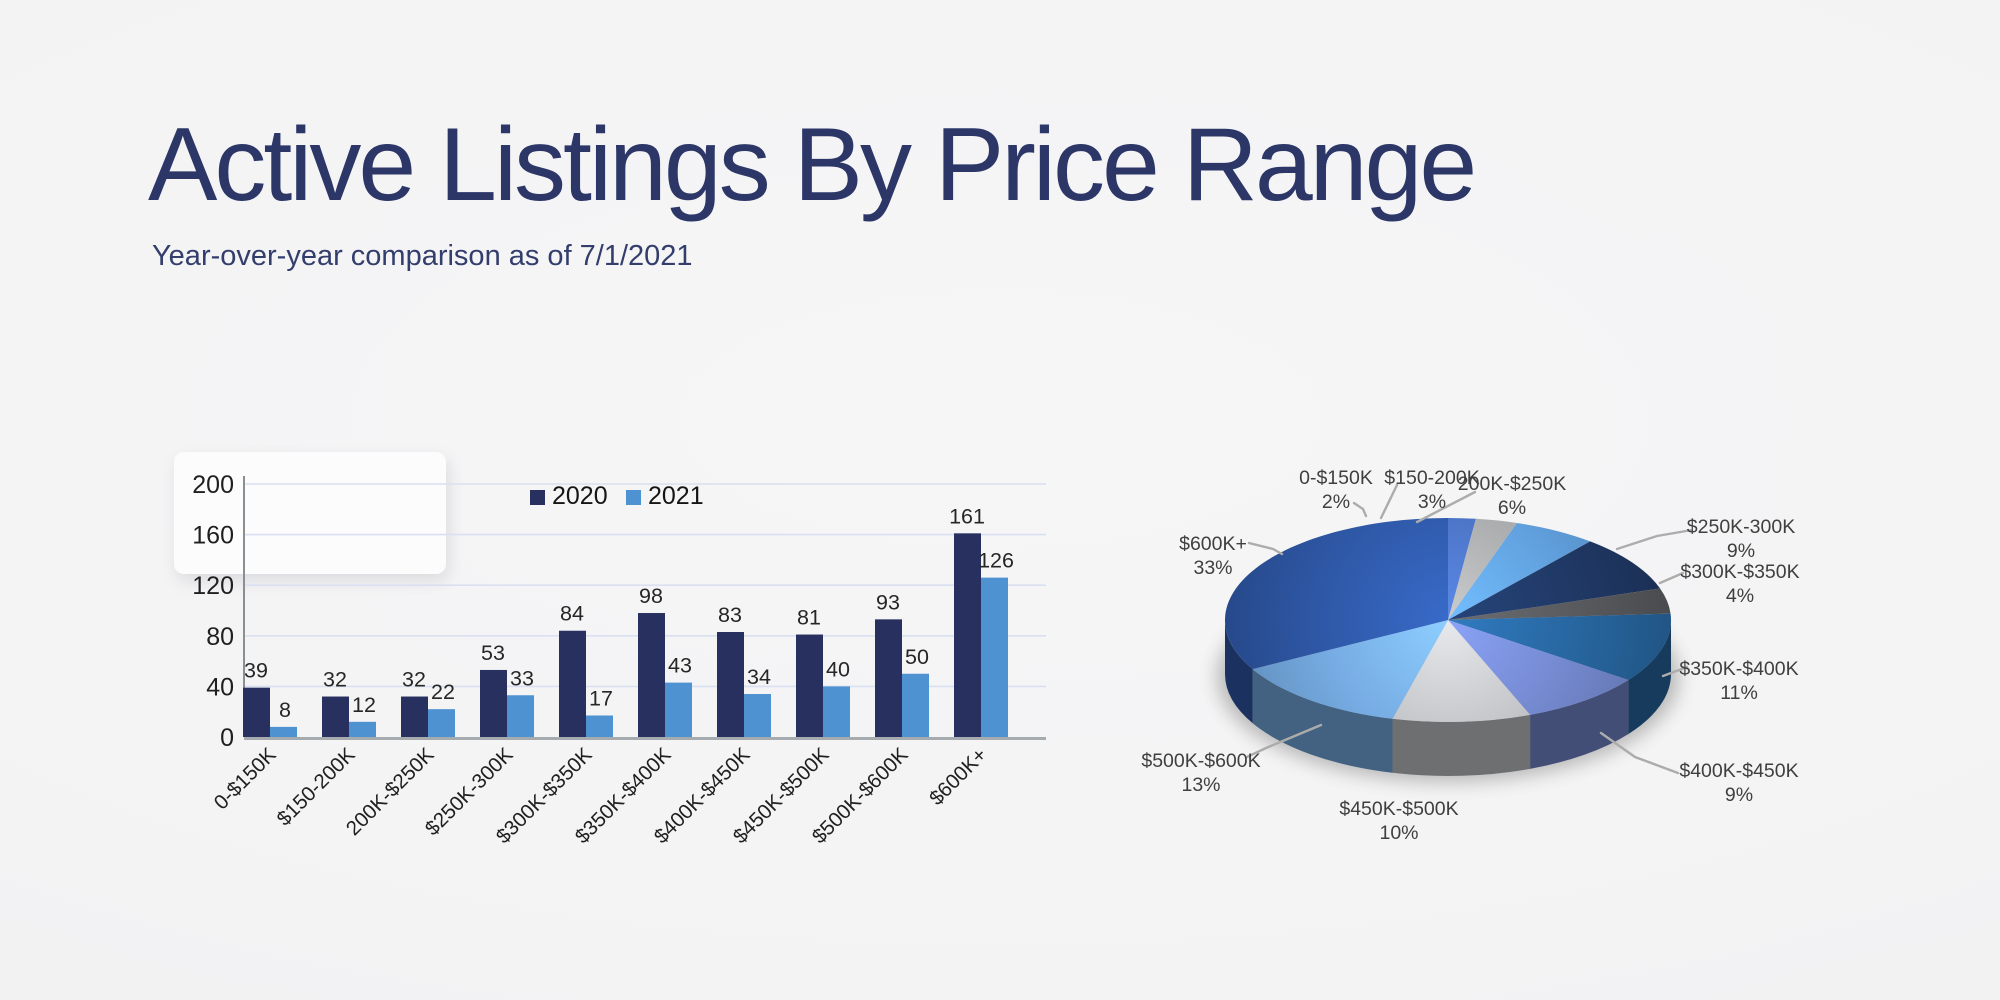  I want to click on y-tick-label: 0, so click(227, 738).